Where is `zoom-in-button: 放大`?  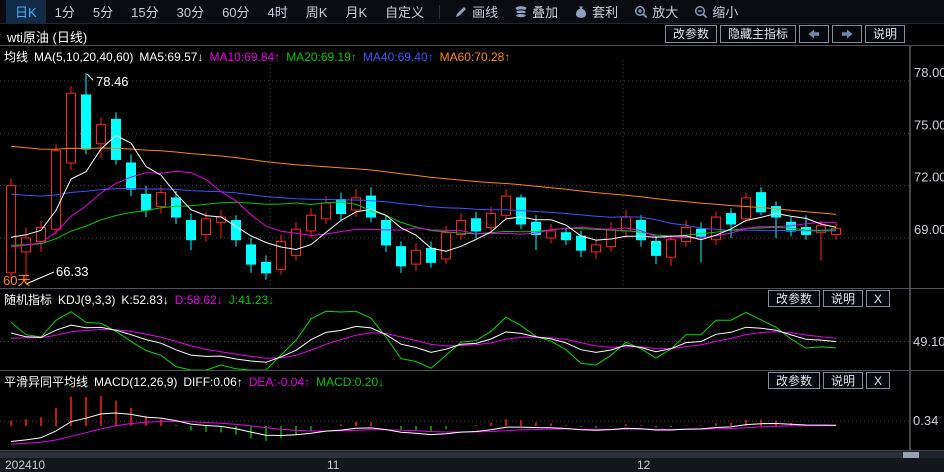 zoom-in-button: 放大 is located at coordinates (656, 11).